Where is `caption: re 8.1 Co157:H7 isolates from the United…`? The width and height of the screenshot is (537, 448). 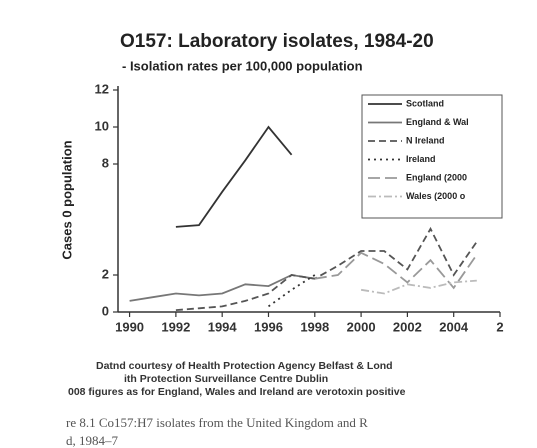 caption: re 8.1 Co157:H7 isolates from the United… is located at coordinates (217, 422).